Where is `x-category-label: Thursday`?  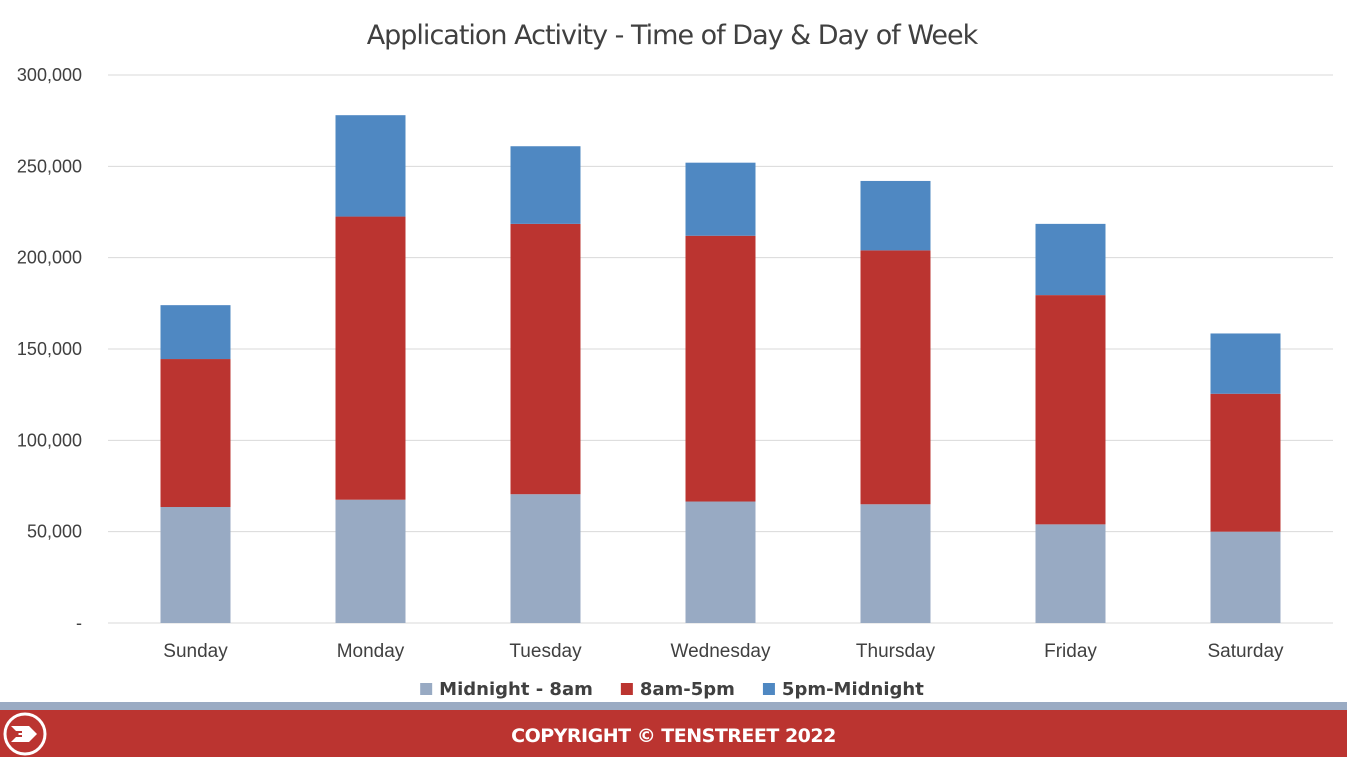 x-category-label: Thursday is located at coordinates (896, 651).